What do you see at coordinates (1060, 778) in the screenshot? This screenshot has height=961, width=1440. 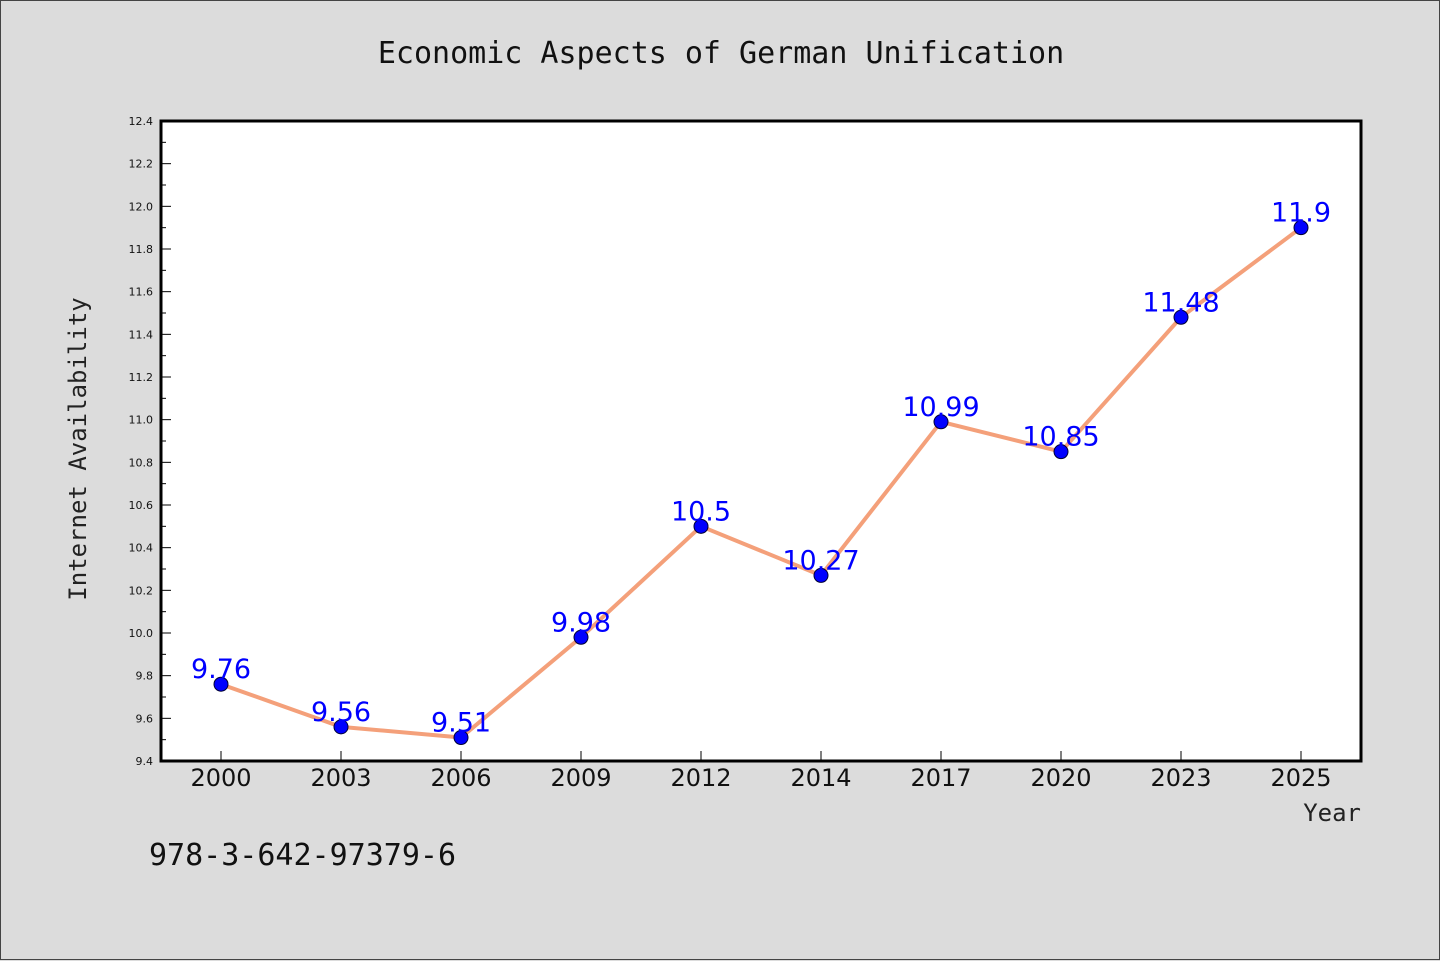 I see `x-tick-label: 2020` at bounding box center [1060, 778].